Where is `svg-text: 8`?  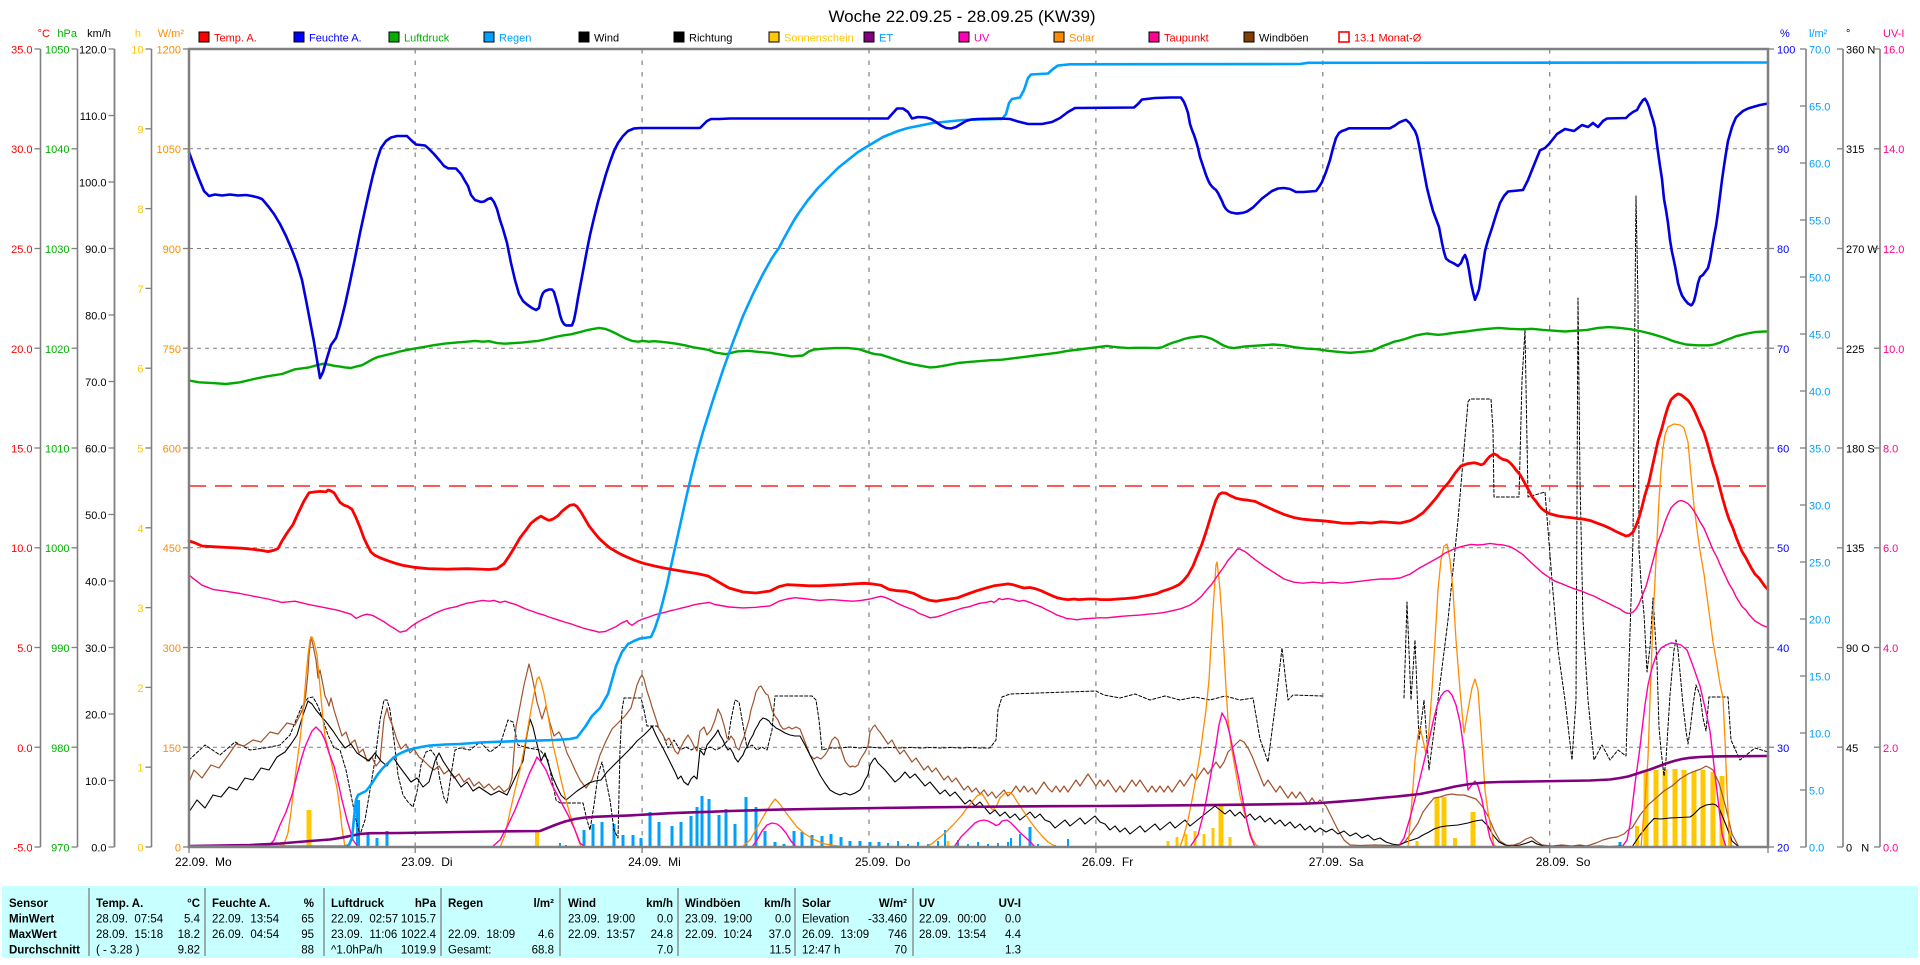 svg-text: 8 is located at coordinates (140, 210).